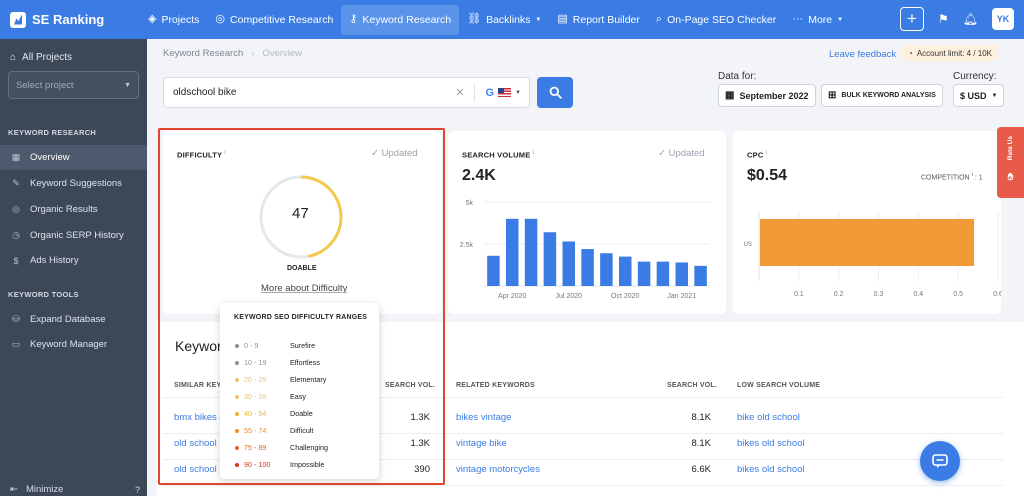  Describe the element at coordinates (205, 92) in the screenshot. I see `search-input: oldschool bike` at that location.